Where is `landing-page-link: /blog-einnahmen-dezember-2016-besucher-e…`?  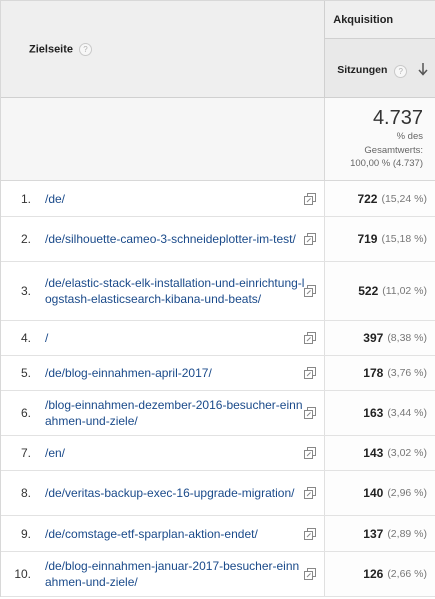 landing-page-link: /blog-einnahmen-dezember-2016-besucher-e… is located at coordinates (174, 413).